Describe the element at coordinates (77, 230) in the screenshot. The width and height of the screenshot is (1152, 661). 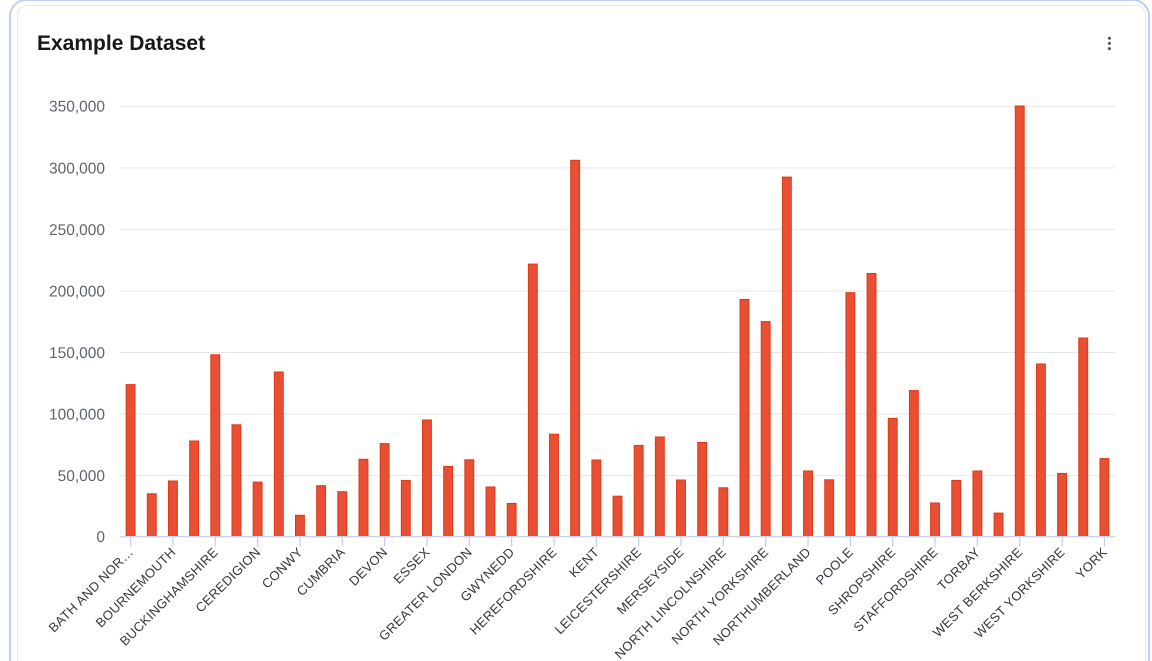
I see `svg-text: 250,000` at that location.